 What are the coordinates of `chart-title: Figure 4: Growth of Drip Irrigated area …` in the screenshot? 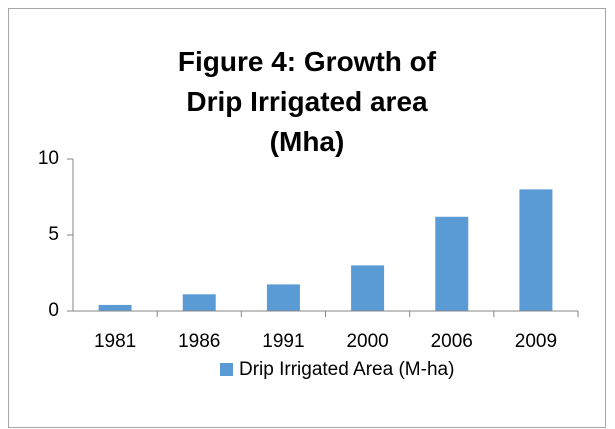 It's located at (307, 101).